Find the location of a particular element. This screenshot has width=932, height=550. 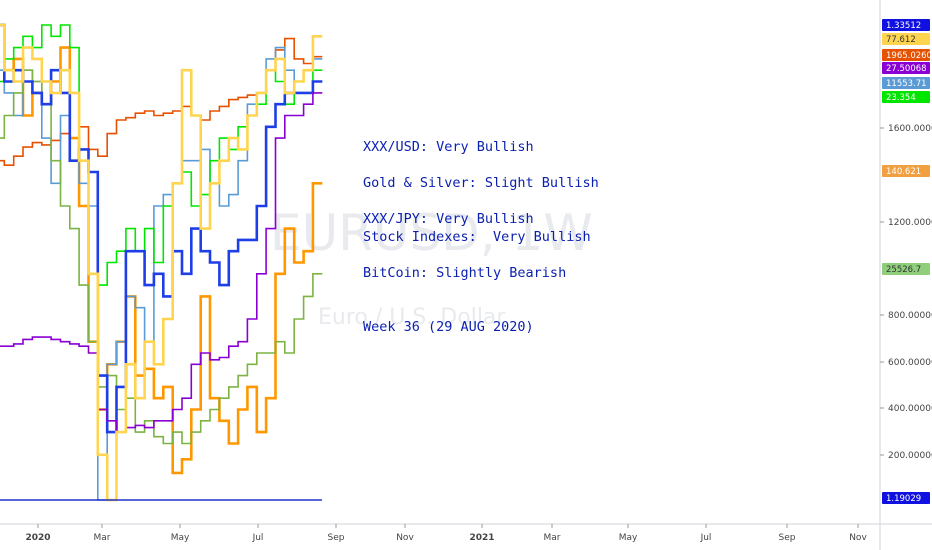

price-badge-text: 1965.02600 is located at coordinates (909, 56).